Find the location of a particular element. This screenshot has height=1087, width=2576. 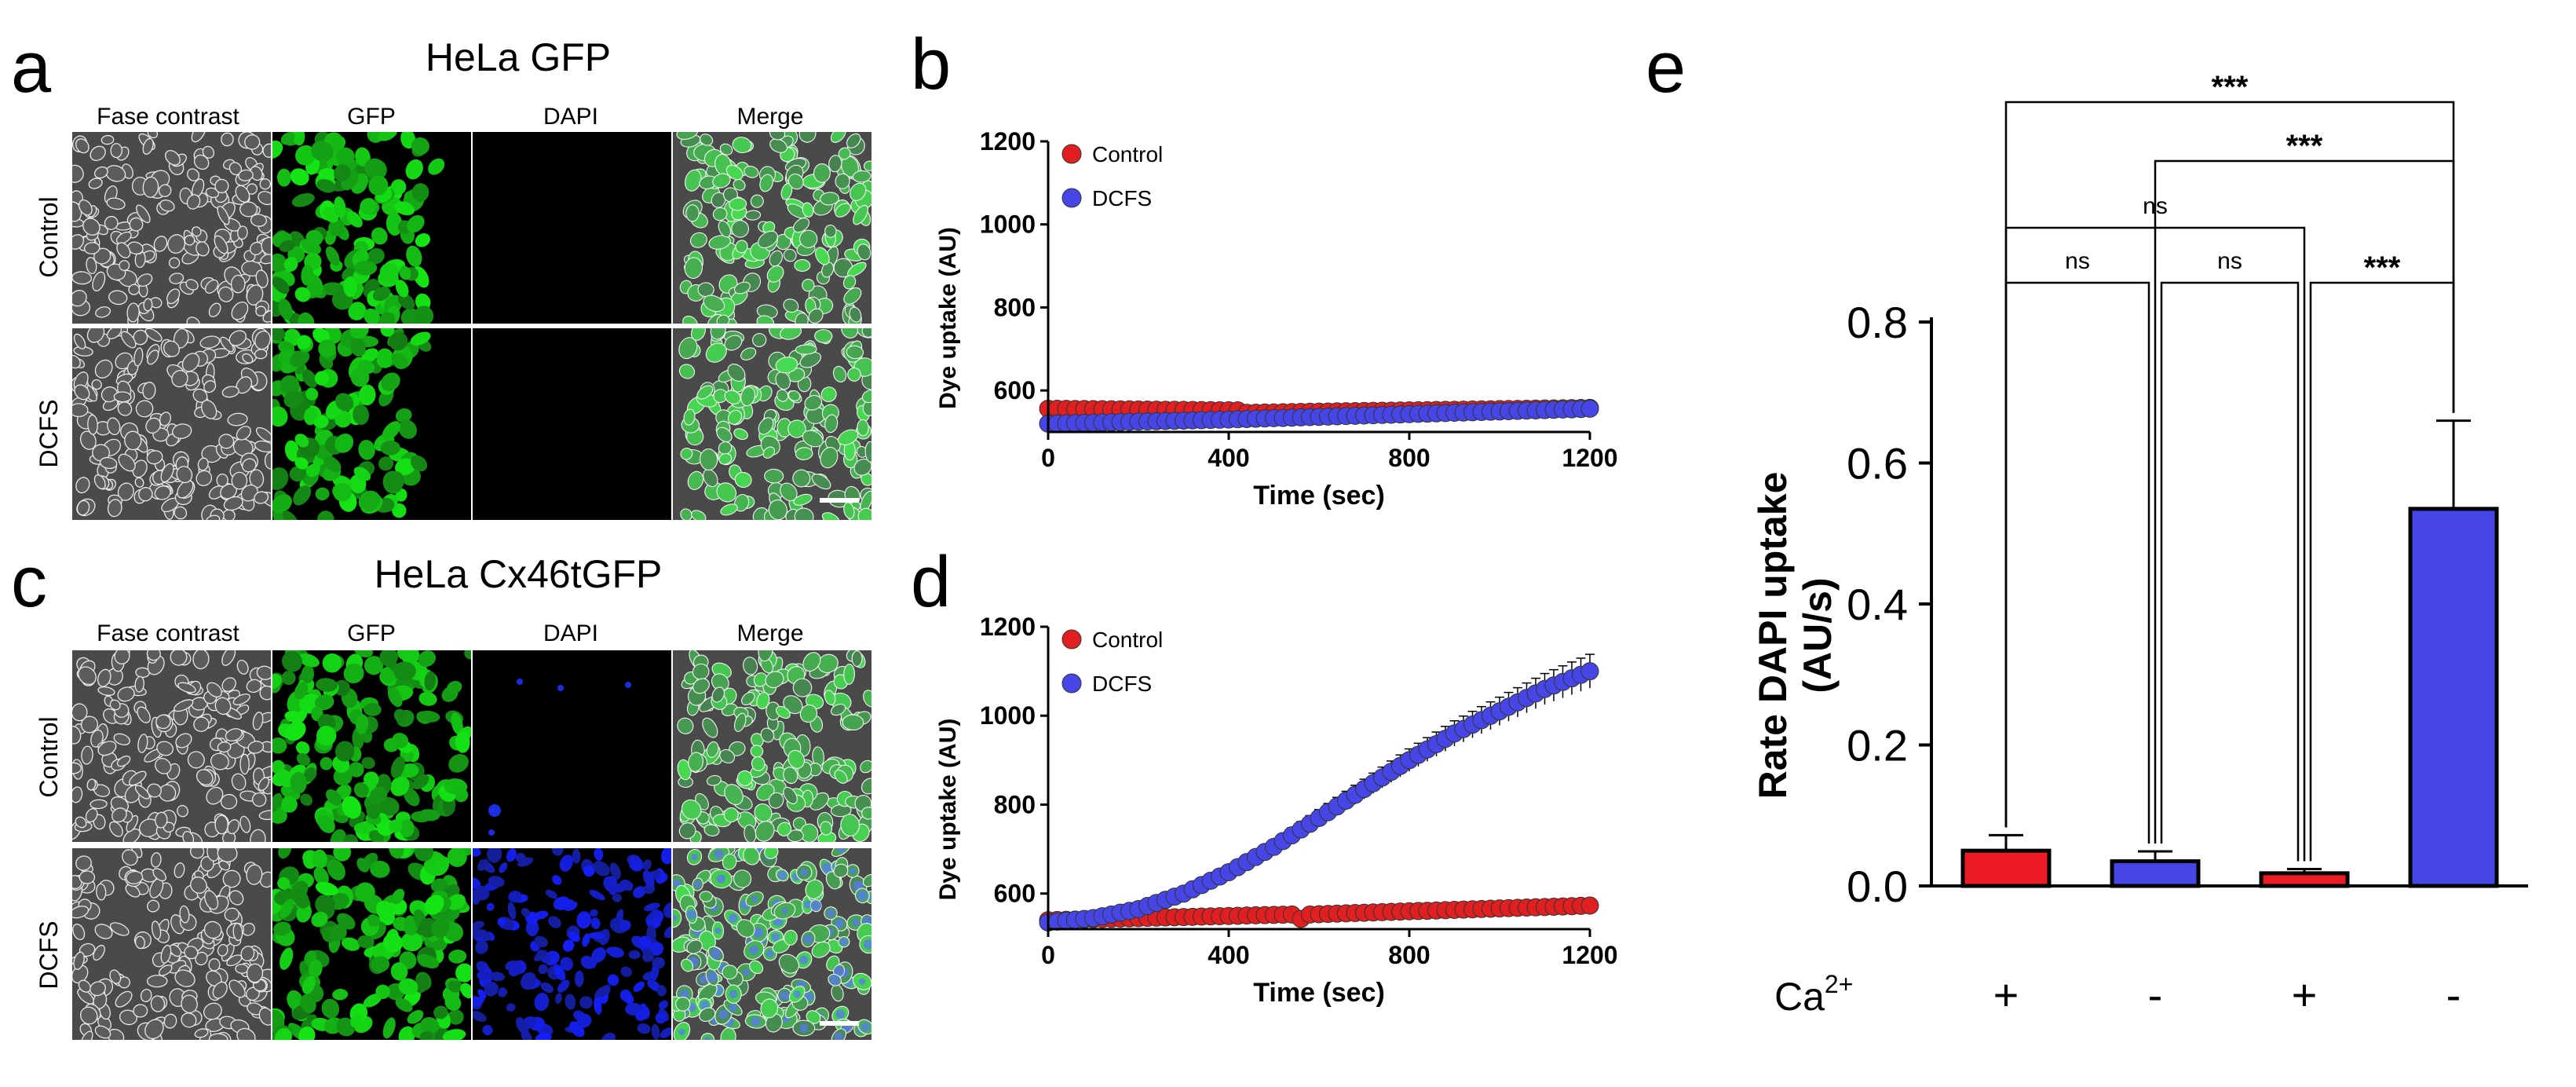

panel-a-col-merge: Merge is located at coordinates (770, 117).